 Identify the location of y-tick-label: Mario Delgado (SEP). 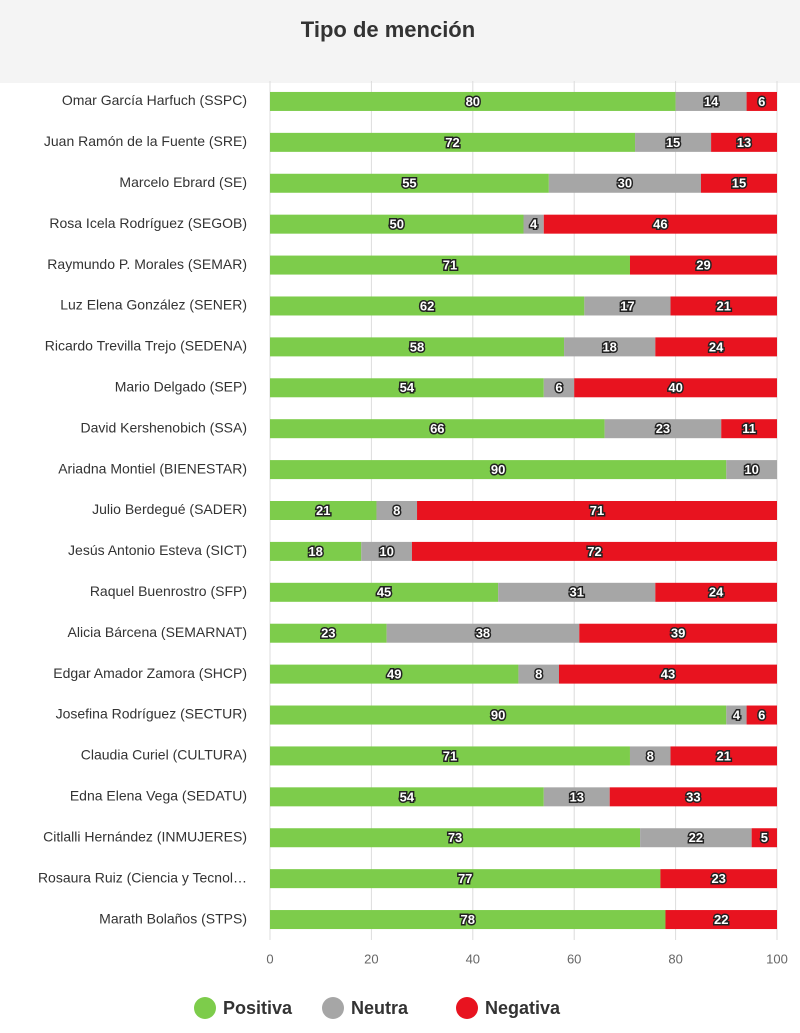
(181, 386).